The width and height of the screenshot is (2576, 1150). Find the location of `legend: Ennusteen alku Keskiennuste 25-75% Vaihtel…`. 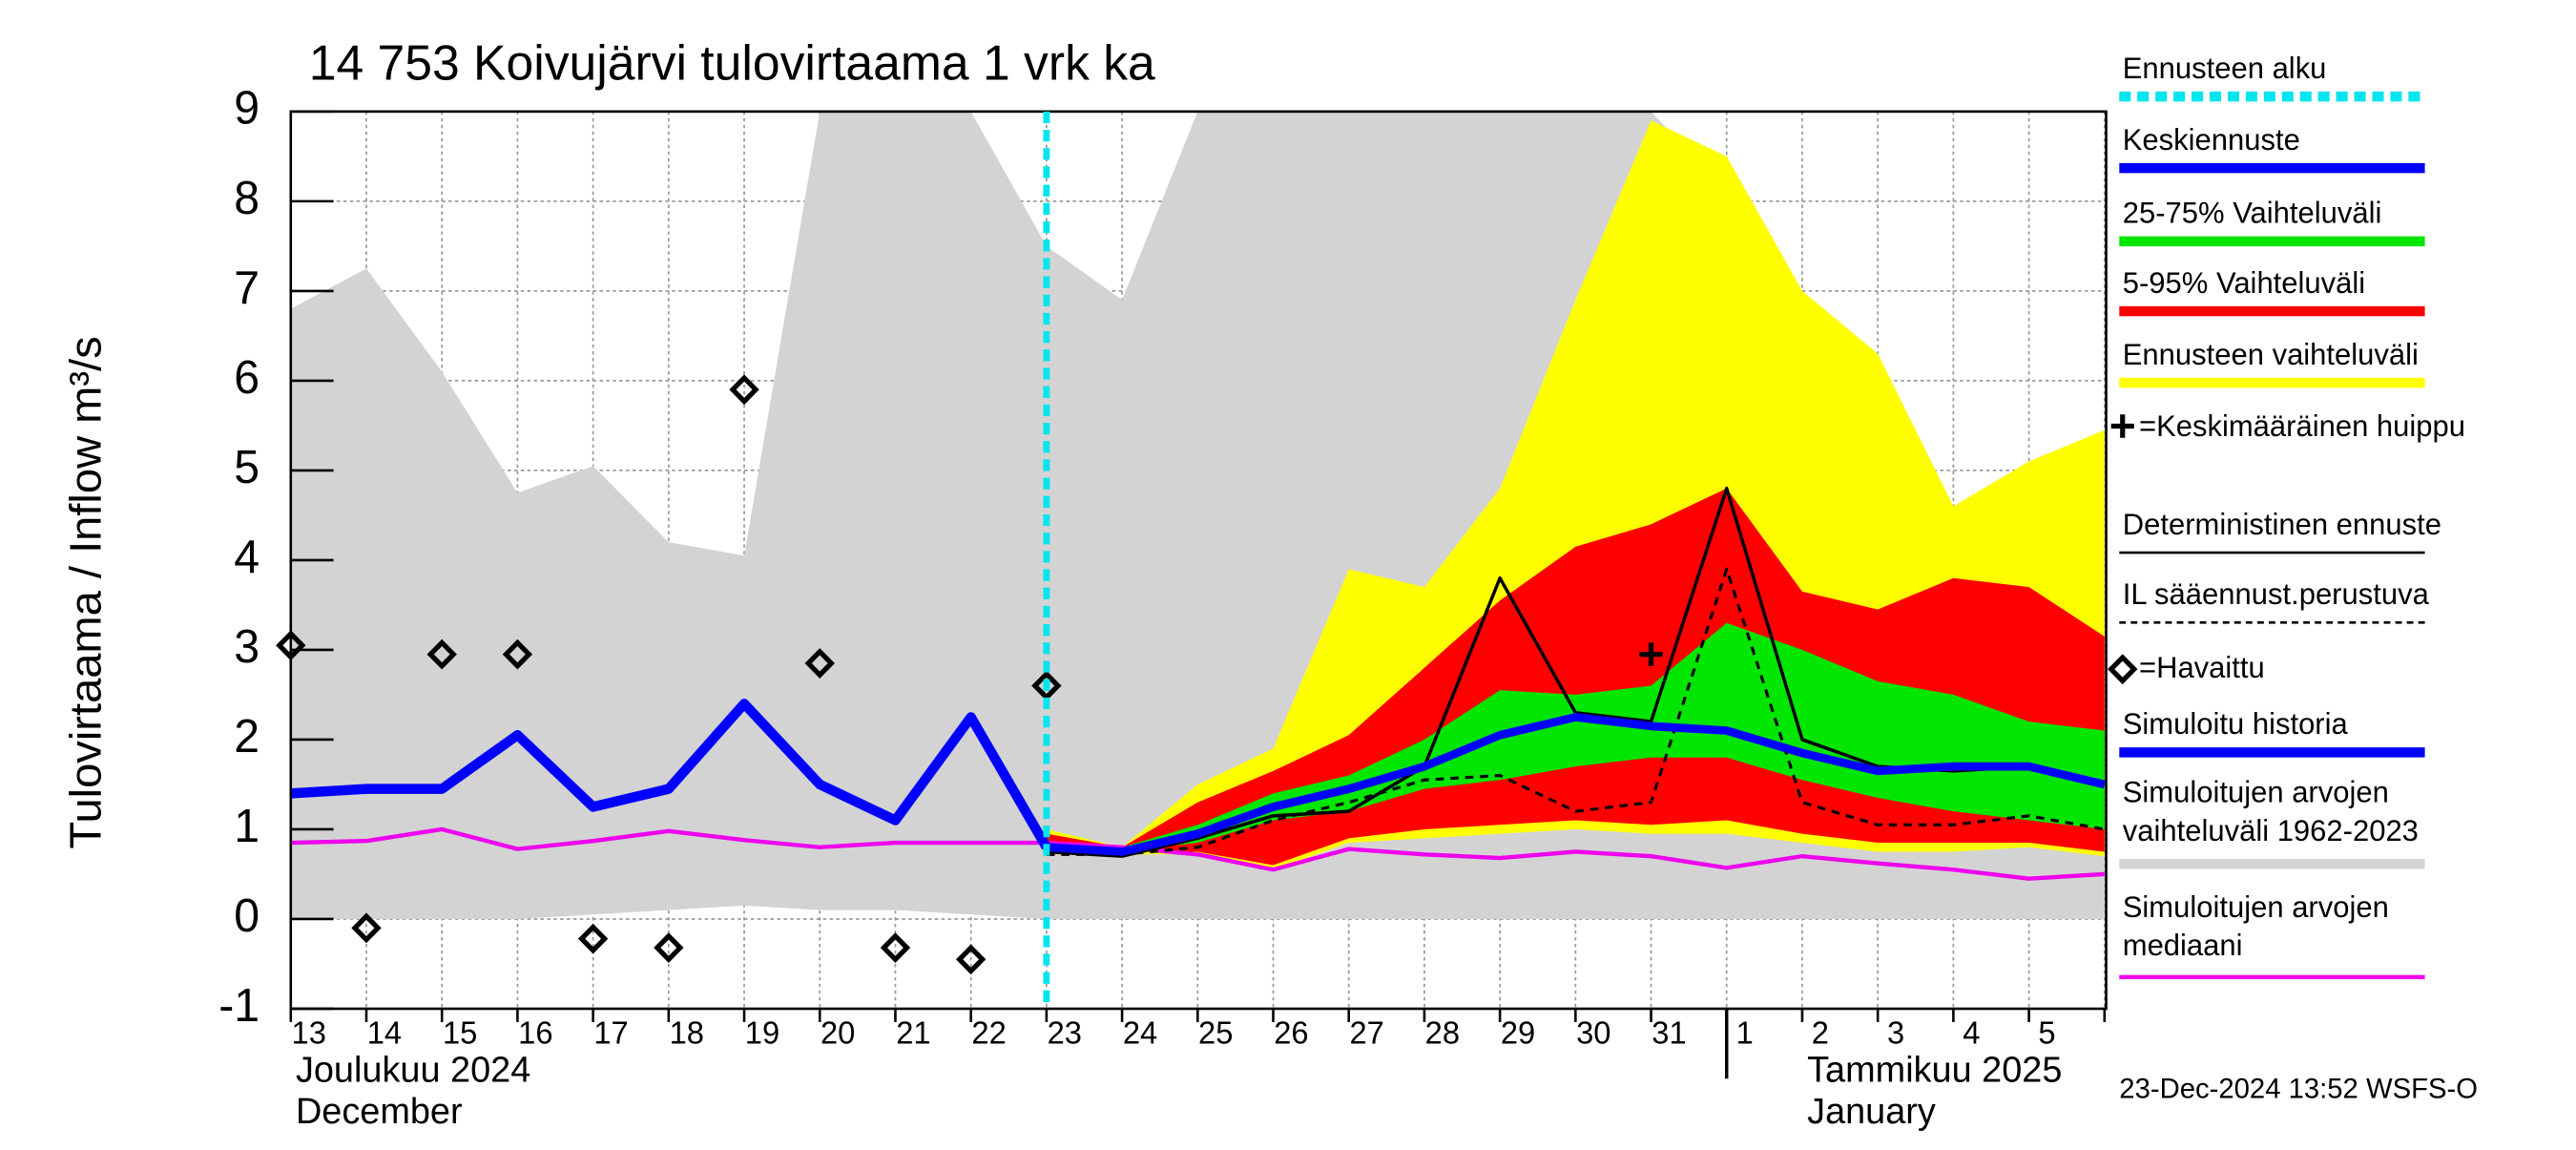

legend: Ennusteen alku Keskiennuste 25-75% Vaihtel… is located at coordinates (2287, 516).